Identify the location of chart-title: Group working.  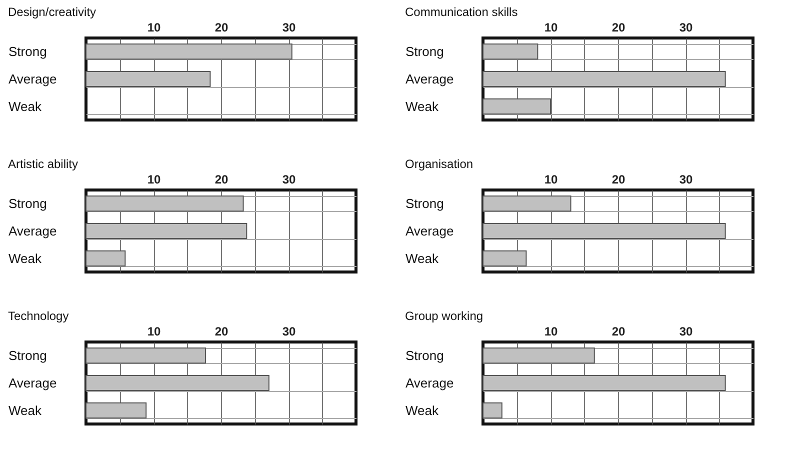
(444, 316).